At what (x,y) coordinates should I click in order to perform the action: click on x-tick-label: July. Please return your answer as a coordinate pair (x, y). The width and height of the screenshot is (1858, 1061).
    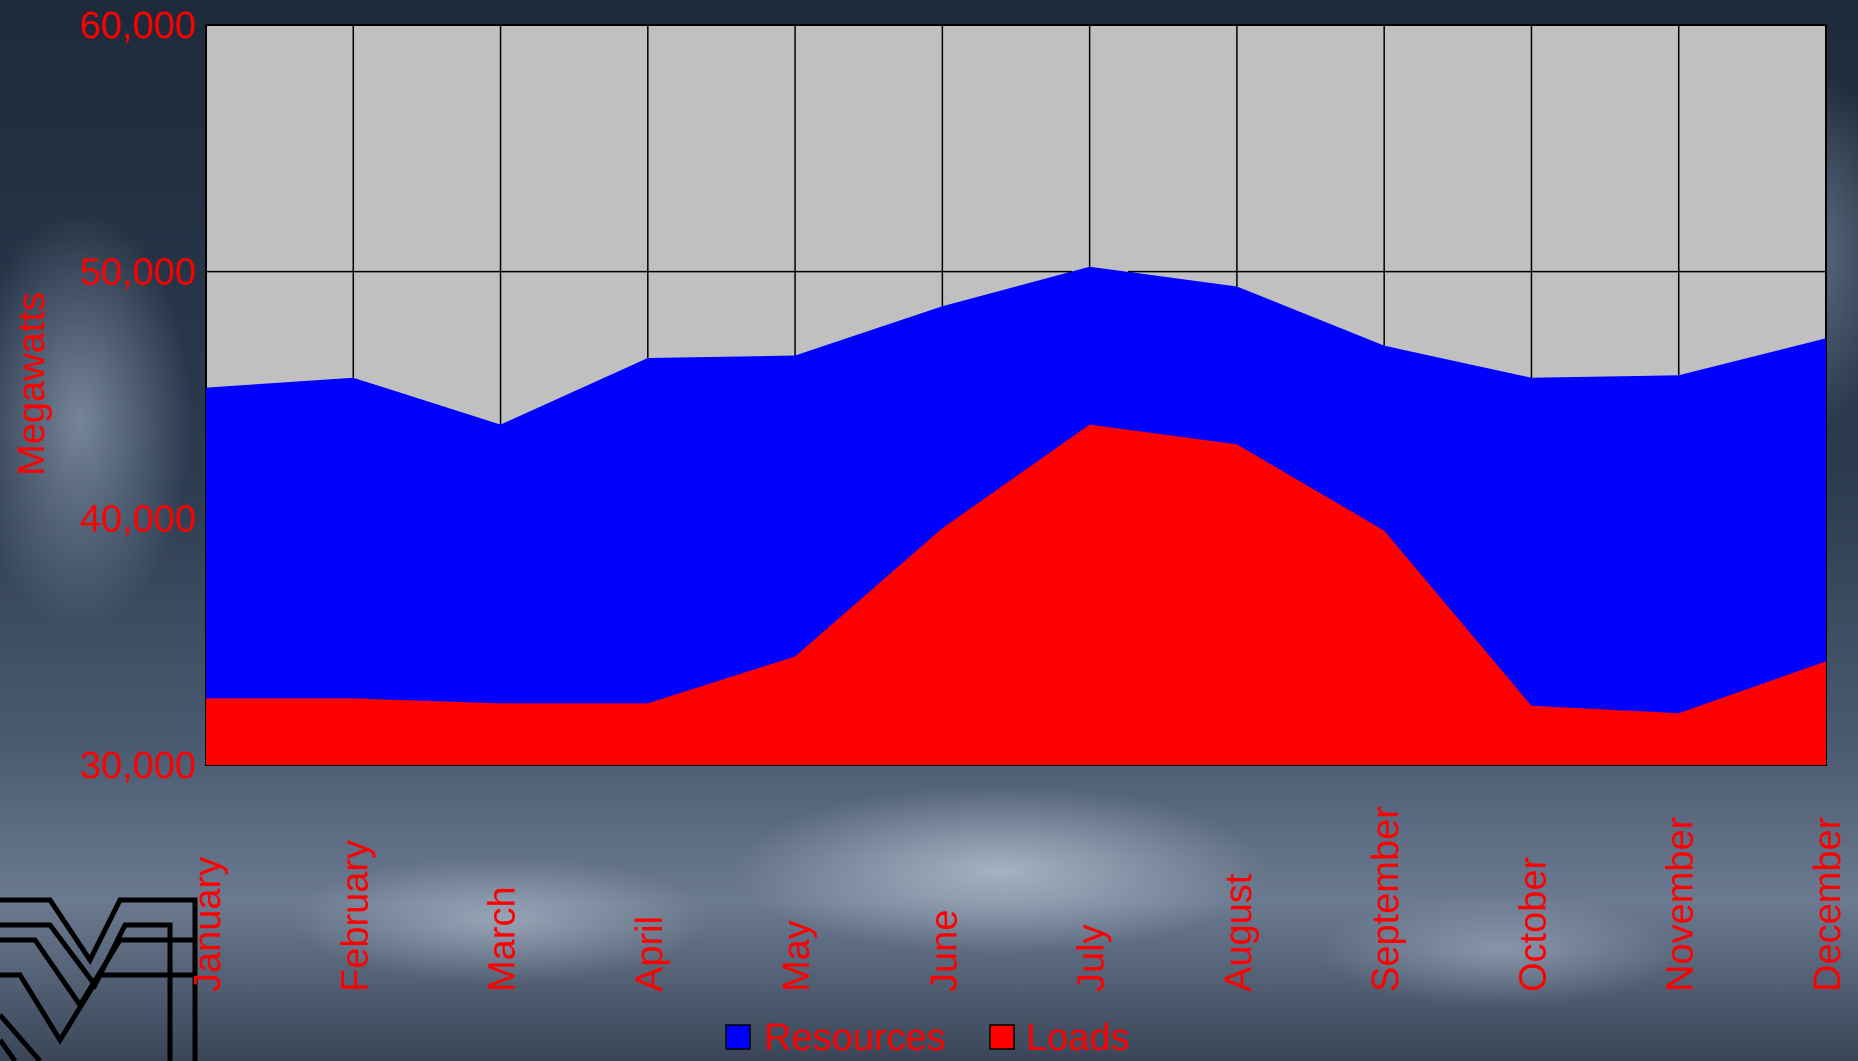
    Looking at the image, I should click on (1092, 958).